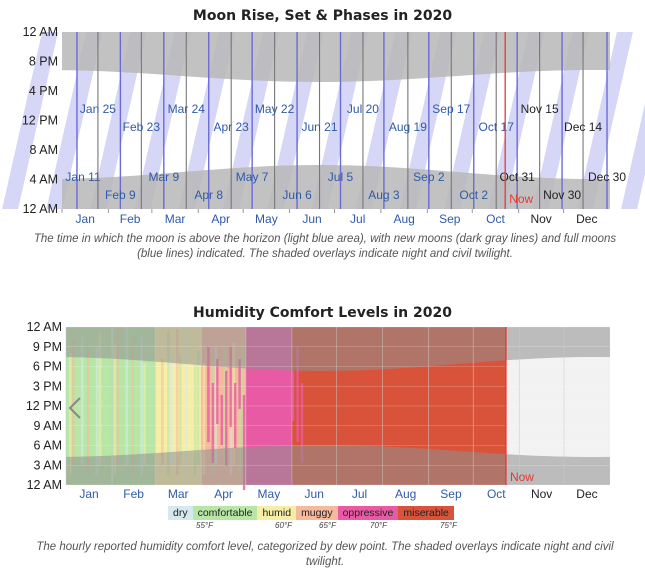  Describe the element at coordinates (341, 177) in the screenshot. I see `full-moon-label: Jul 5` at that location.